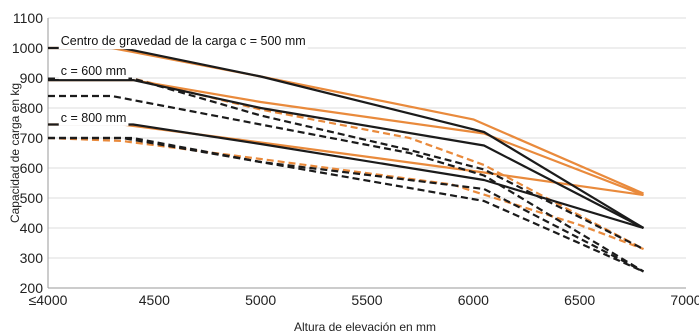 This screenshot has height=336, width=699. I want to click on y-axis-title: Capacidad de carga en kg, so click(15, 153).